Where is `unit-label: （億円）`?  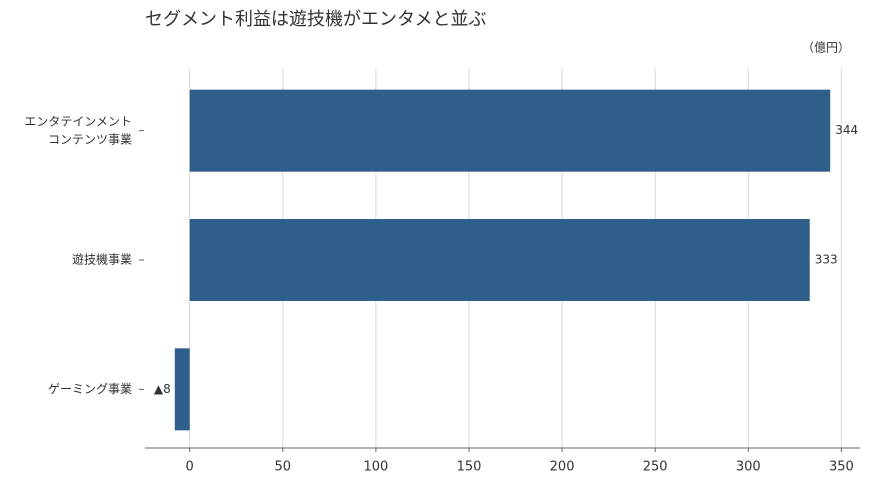
unit-label: （億円） is located at coordinates (826, 48).